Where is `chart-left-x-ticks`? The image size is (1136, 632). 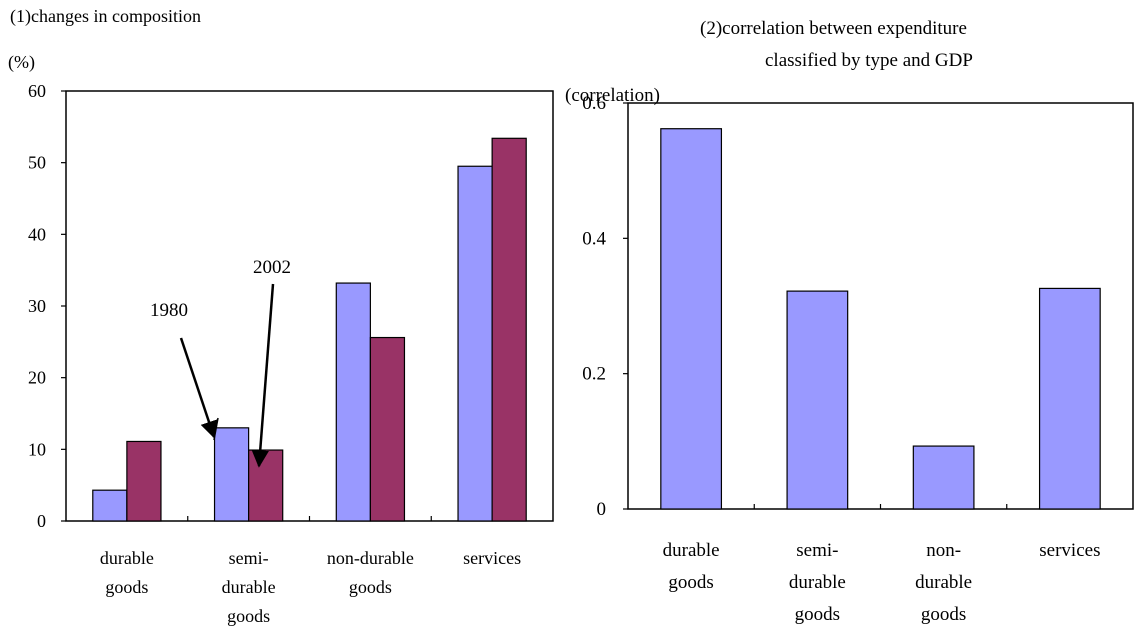
chart-left-x-ticks is located at coordinates (309, 518).